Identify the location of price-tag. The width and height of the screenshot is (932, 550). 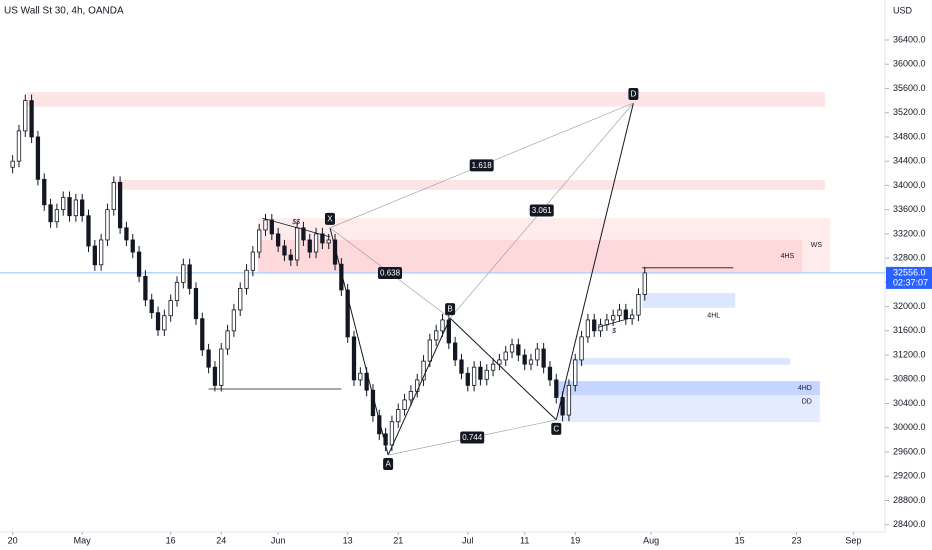
(909, 277).